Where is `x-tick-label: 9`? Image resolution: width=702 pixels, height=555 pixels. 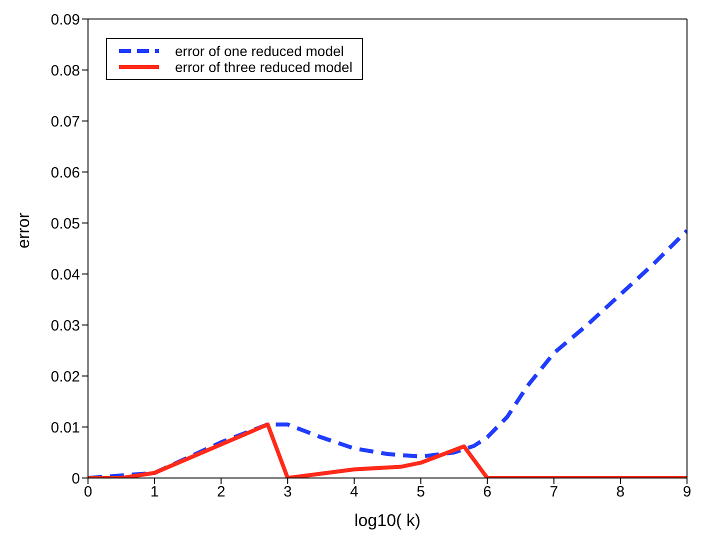 x-tick-label: 9 is located at coordinates (687, 492).